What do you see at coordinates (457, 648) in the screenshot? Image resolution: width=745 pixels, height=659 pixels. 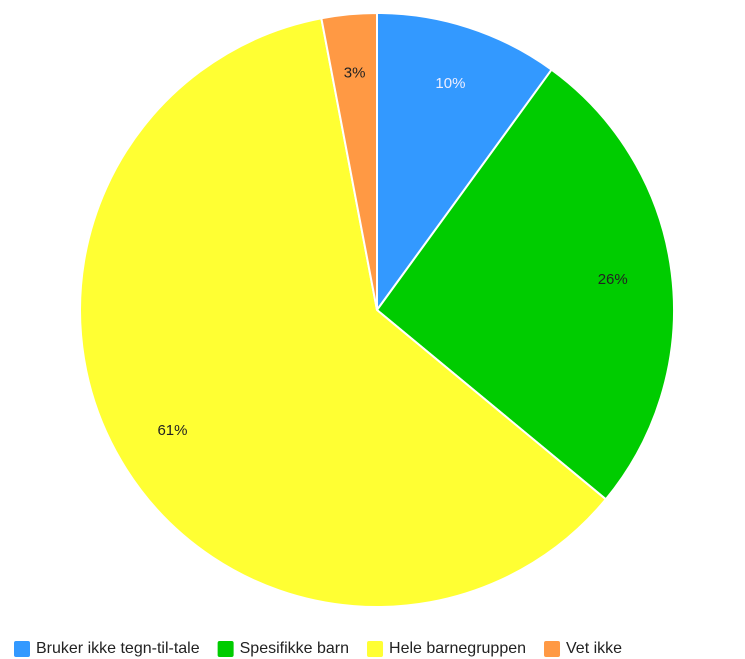 I see `legend-label: Hele barnegruppen` at bounding box center [457, 648].